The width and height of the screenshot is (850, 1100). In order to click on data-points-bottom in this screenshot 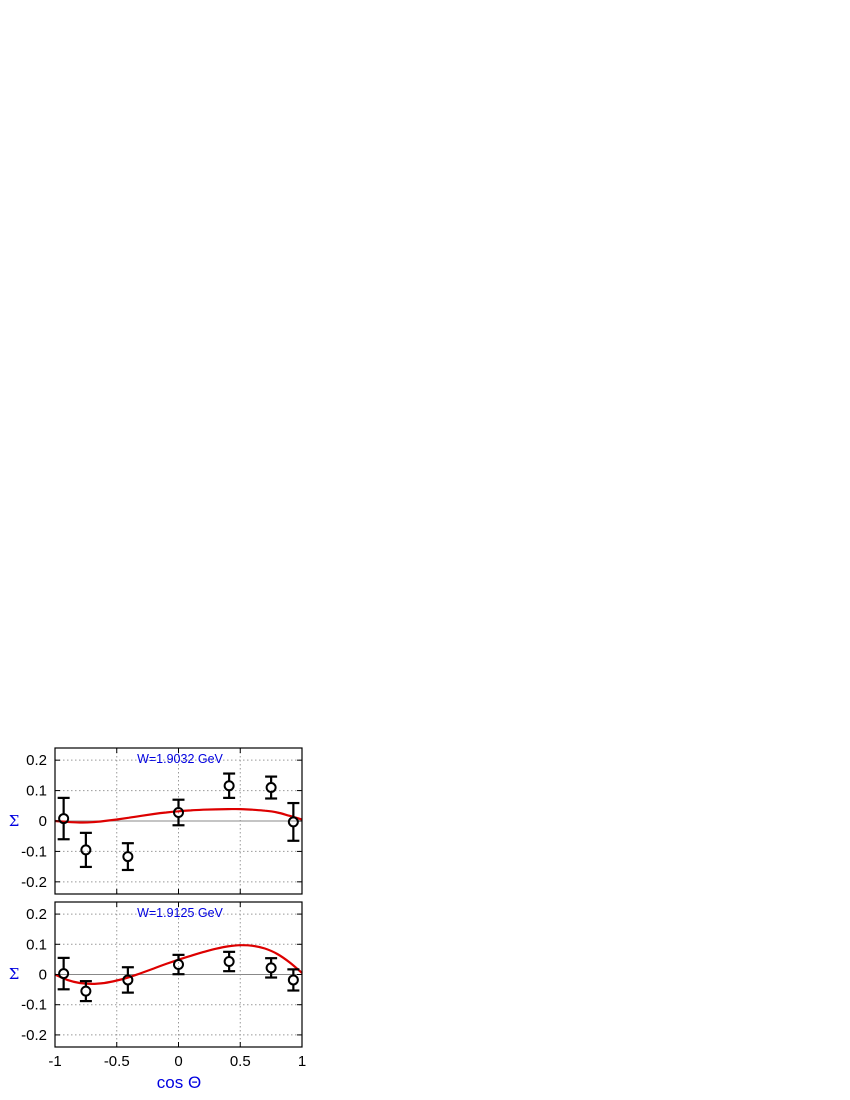, I will do `click(178, 976)`.